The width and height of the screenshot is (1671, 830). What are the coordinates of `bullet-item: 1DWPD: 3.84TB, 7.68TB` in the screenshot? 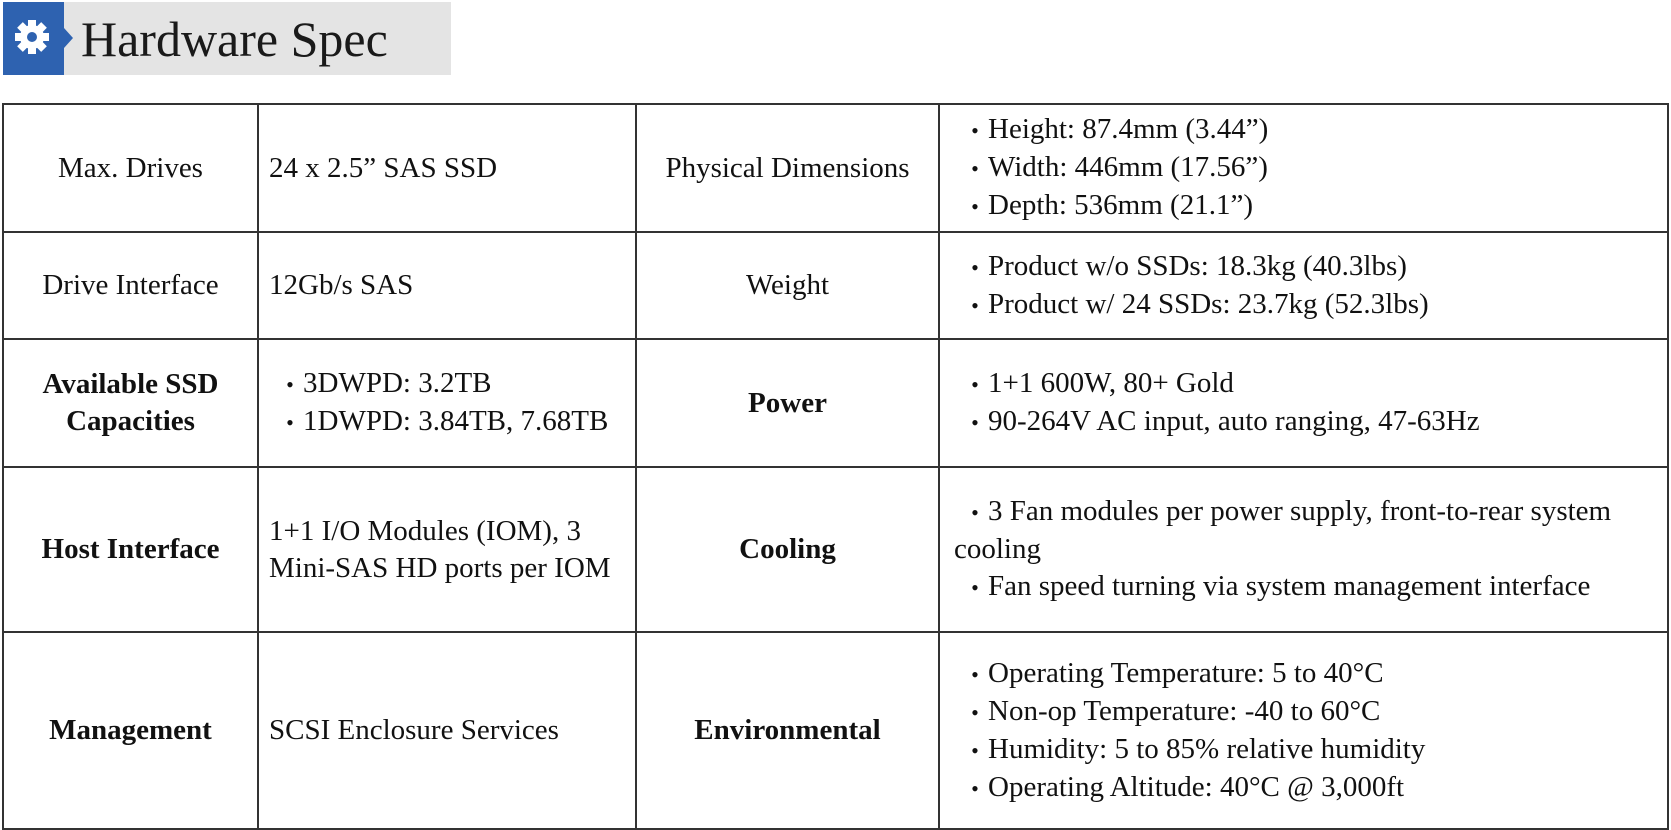 It's located at (447, 422).